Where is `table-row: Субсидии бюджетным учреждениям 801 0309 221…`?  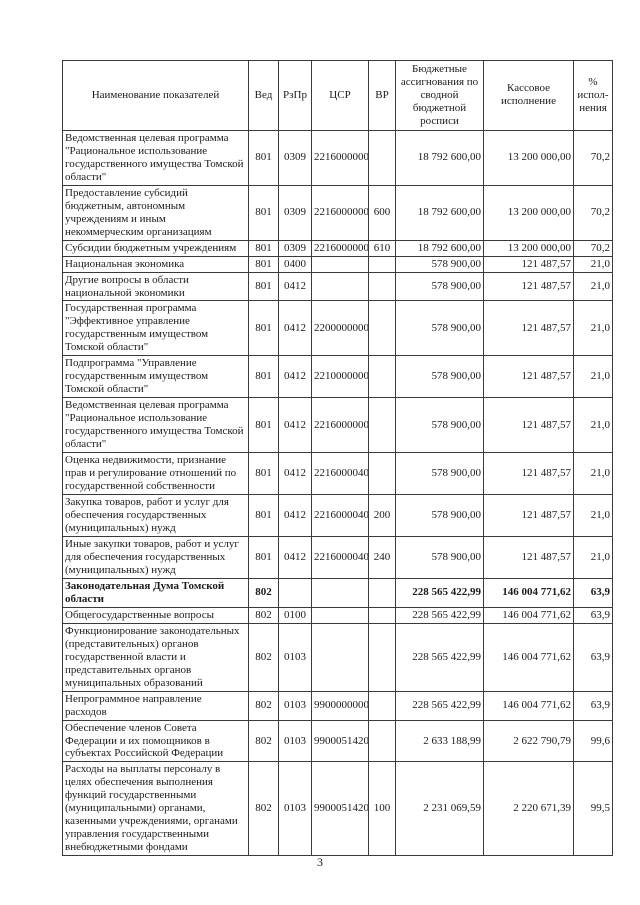 table-row: Субсидии бюджетным учреждениям 801 0309 221… is located at coordinates (337, 248).